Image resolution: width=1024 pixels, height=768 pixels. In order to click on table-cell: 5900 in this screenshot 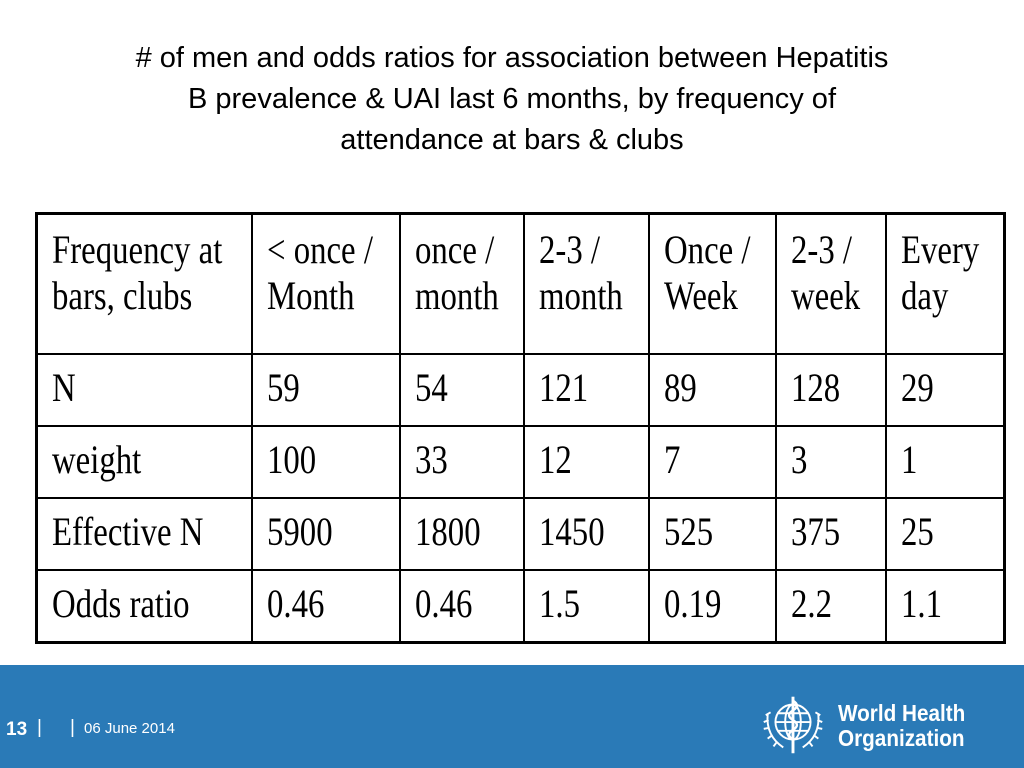, I will do `click(325, 534)`.